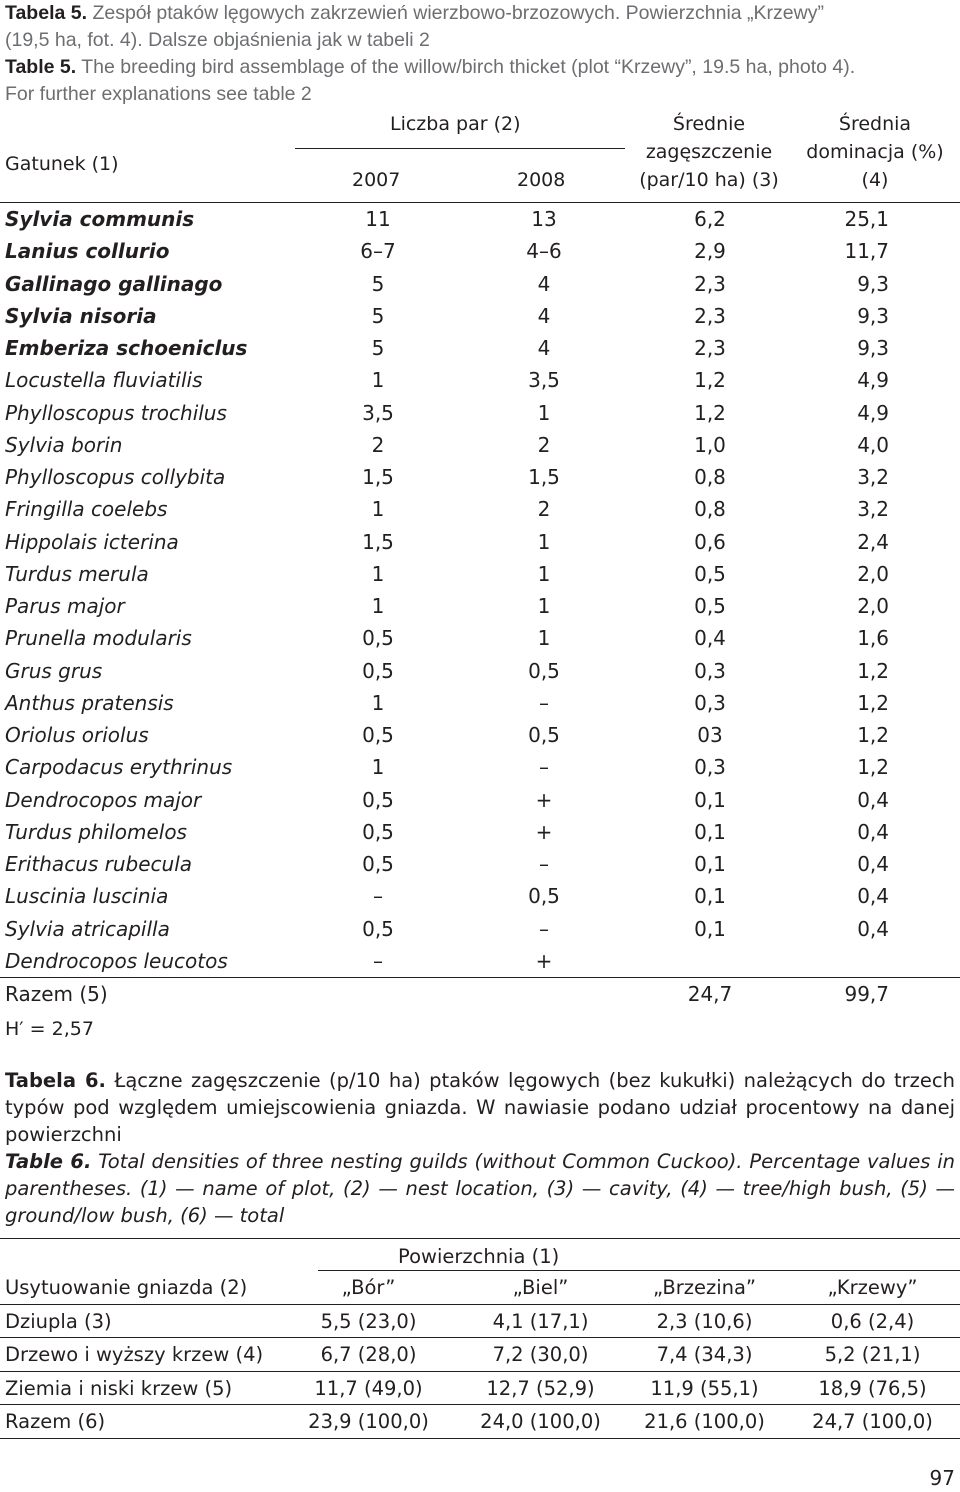  Describe the element at coordinates (480, 638) in the screenshot. I see `table-row: Prunella modularis 0,5 1 0,4 1,6` at that location.